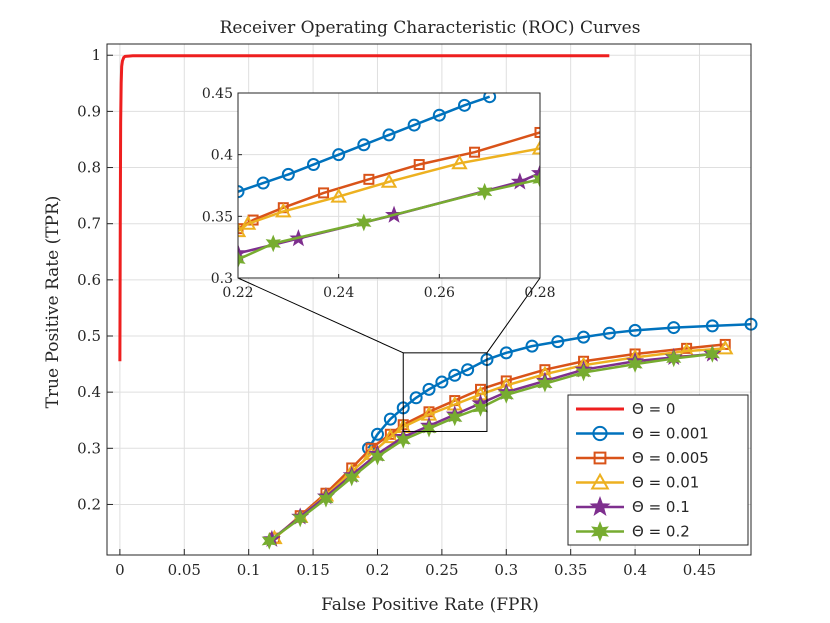  What do you see at coordinates (120, 570) in the screenshot?
I see `x-tick-label: 0` at bounding box center [120, 570].